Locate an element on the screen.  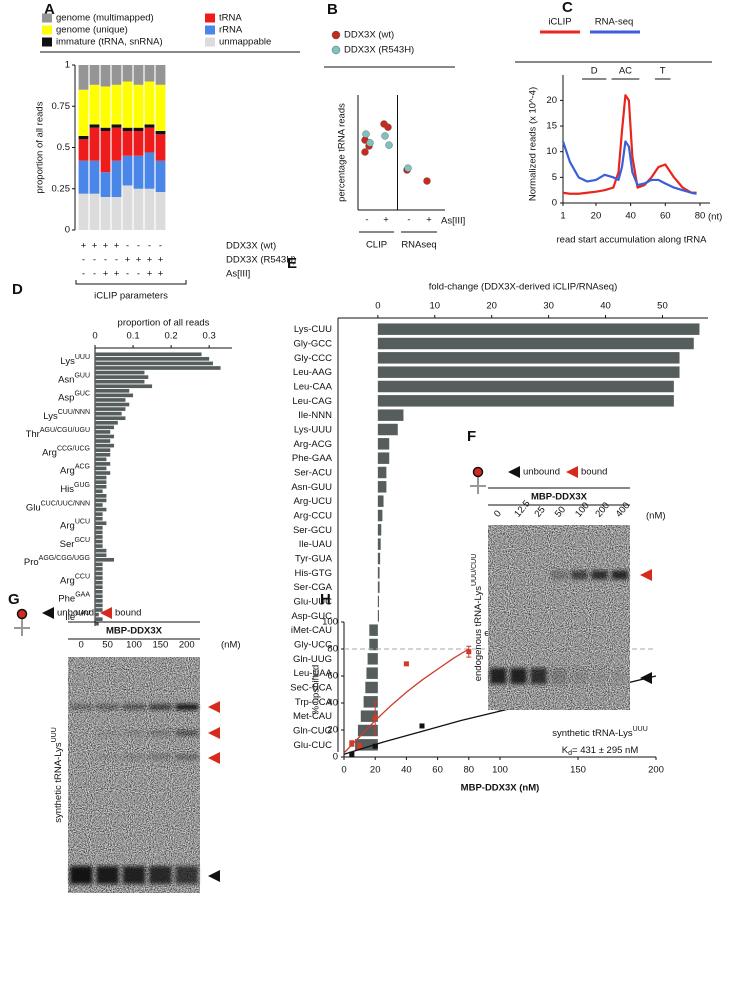
y-tick-label: 20 is located at coordinates (551, 100).